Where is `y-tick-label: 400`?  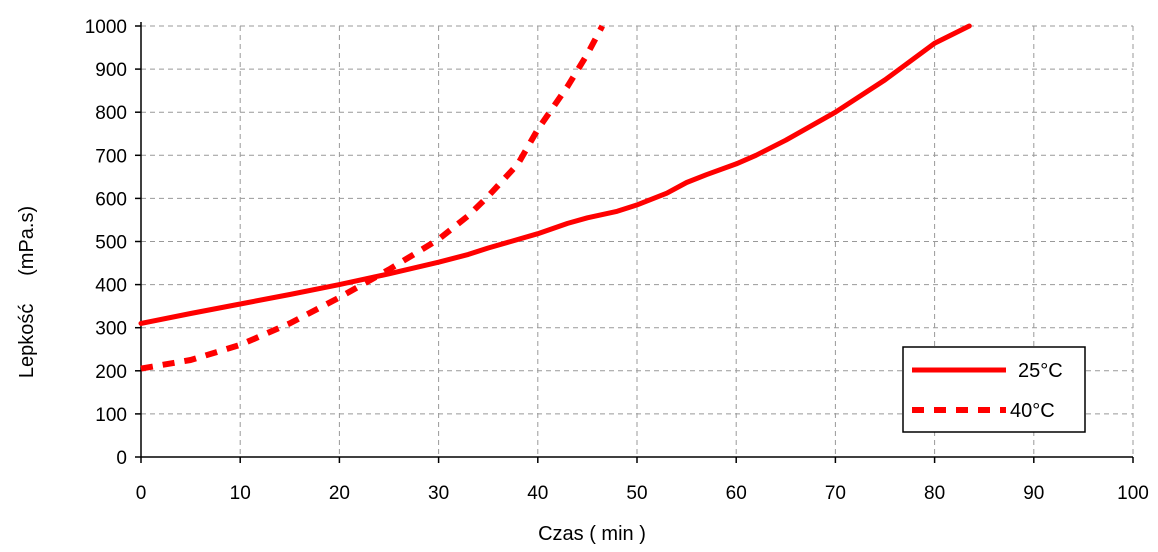
y-tick-label: 400 is located at coordinates (111, 286).